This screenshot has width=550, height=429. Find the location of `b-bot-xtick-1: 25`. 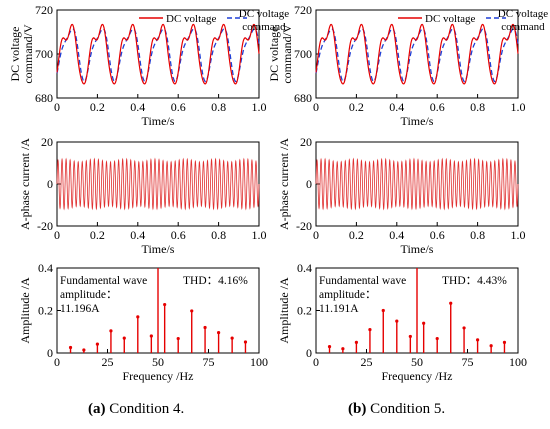

b-bot-xtick-1: 25 is located at coordinates (367, 362).